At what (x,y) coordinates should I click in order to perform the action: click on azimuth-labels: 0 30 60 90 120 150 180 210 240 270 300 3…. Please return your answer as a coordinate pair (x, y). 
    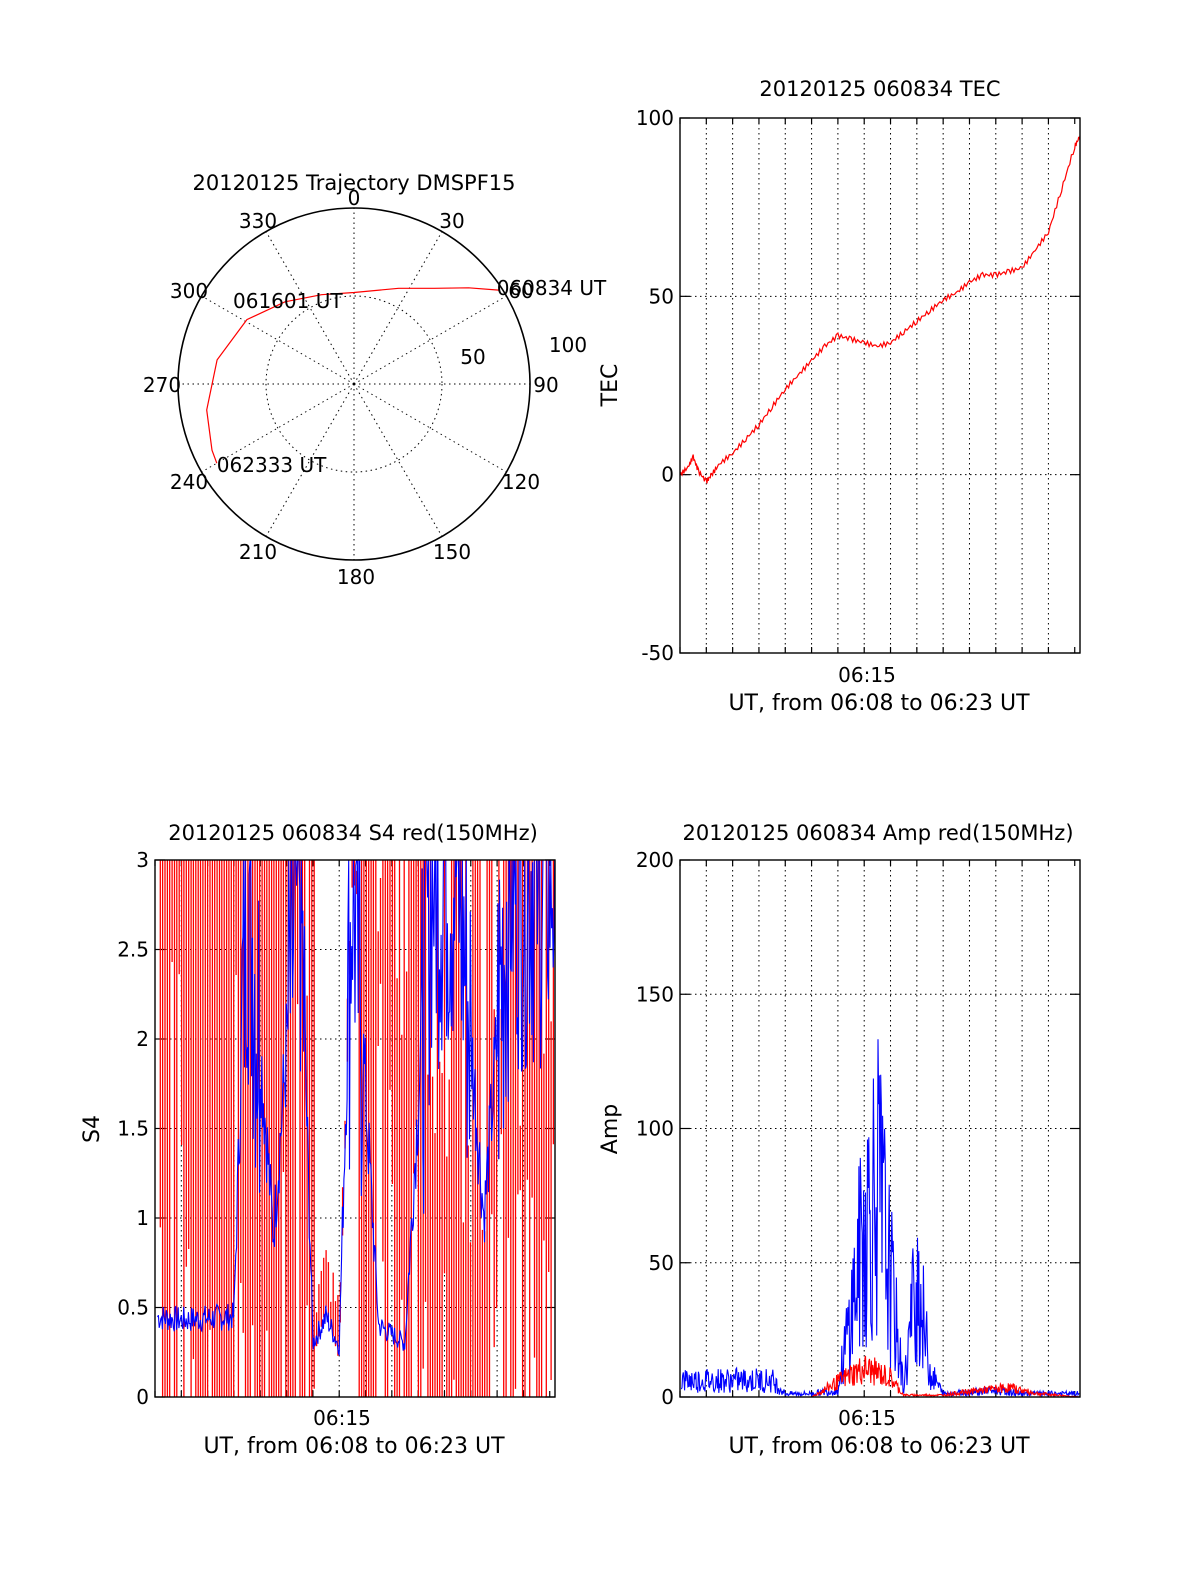
    Looking at the image, I should click on (351, 387).